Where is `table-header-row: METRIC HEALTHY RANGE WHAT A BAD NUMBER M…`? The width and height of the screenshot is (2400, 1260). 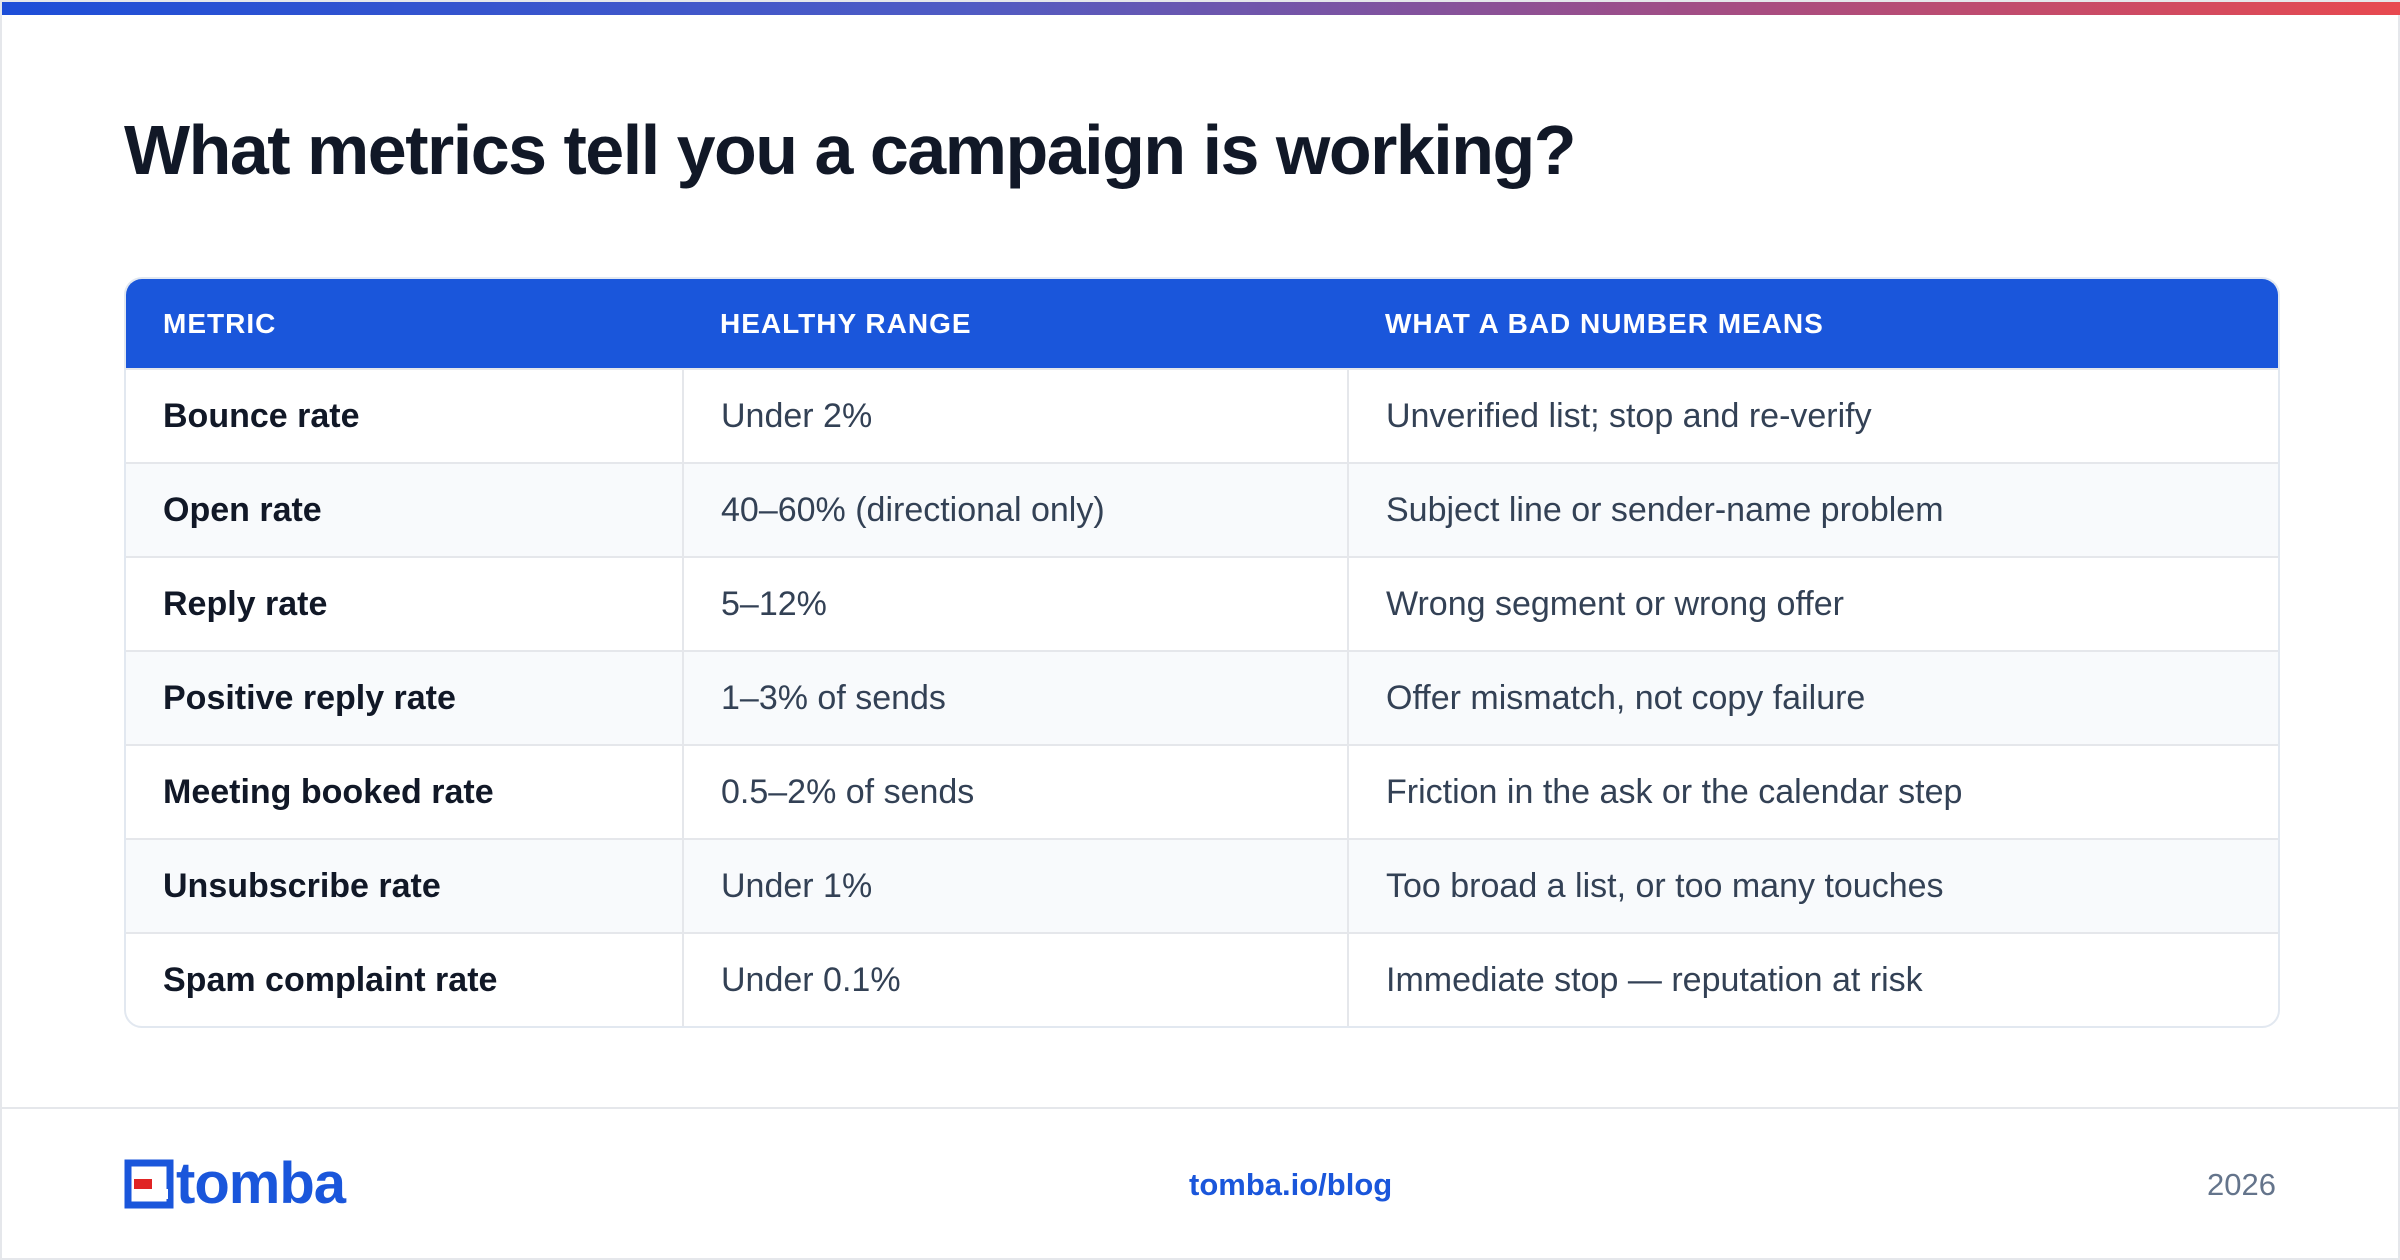 table-header-row: METRIC HEALTHY RANGE WHAT A BAD NUMBER M… is located at coordinates (1202, 324).